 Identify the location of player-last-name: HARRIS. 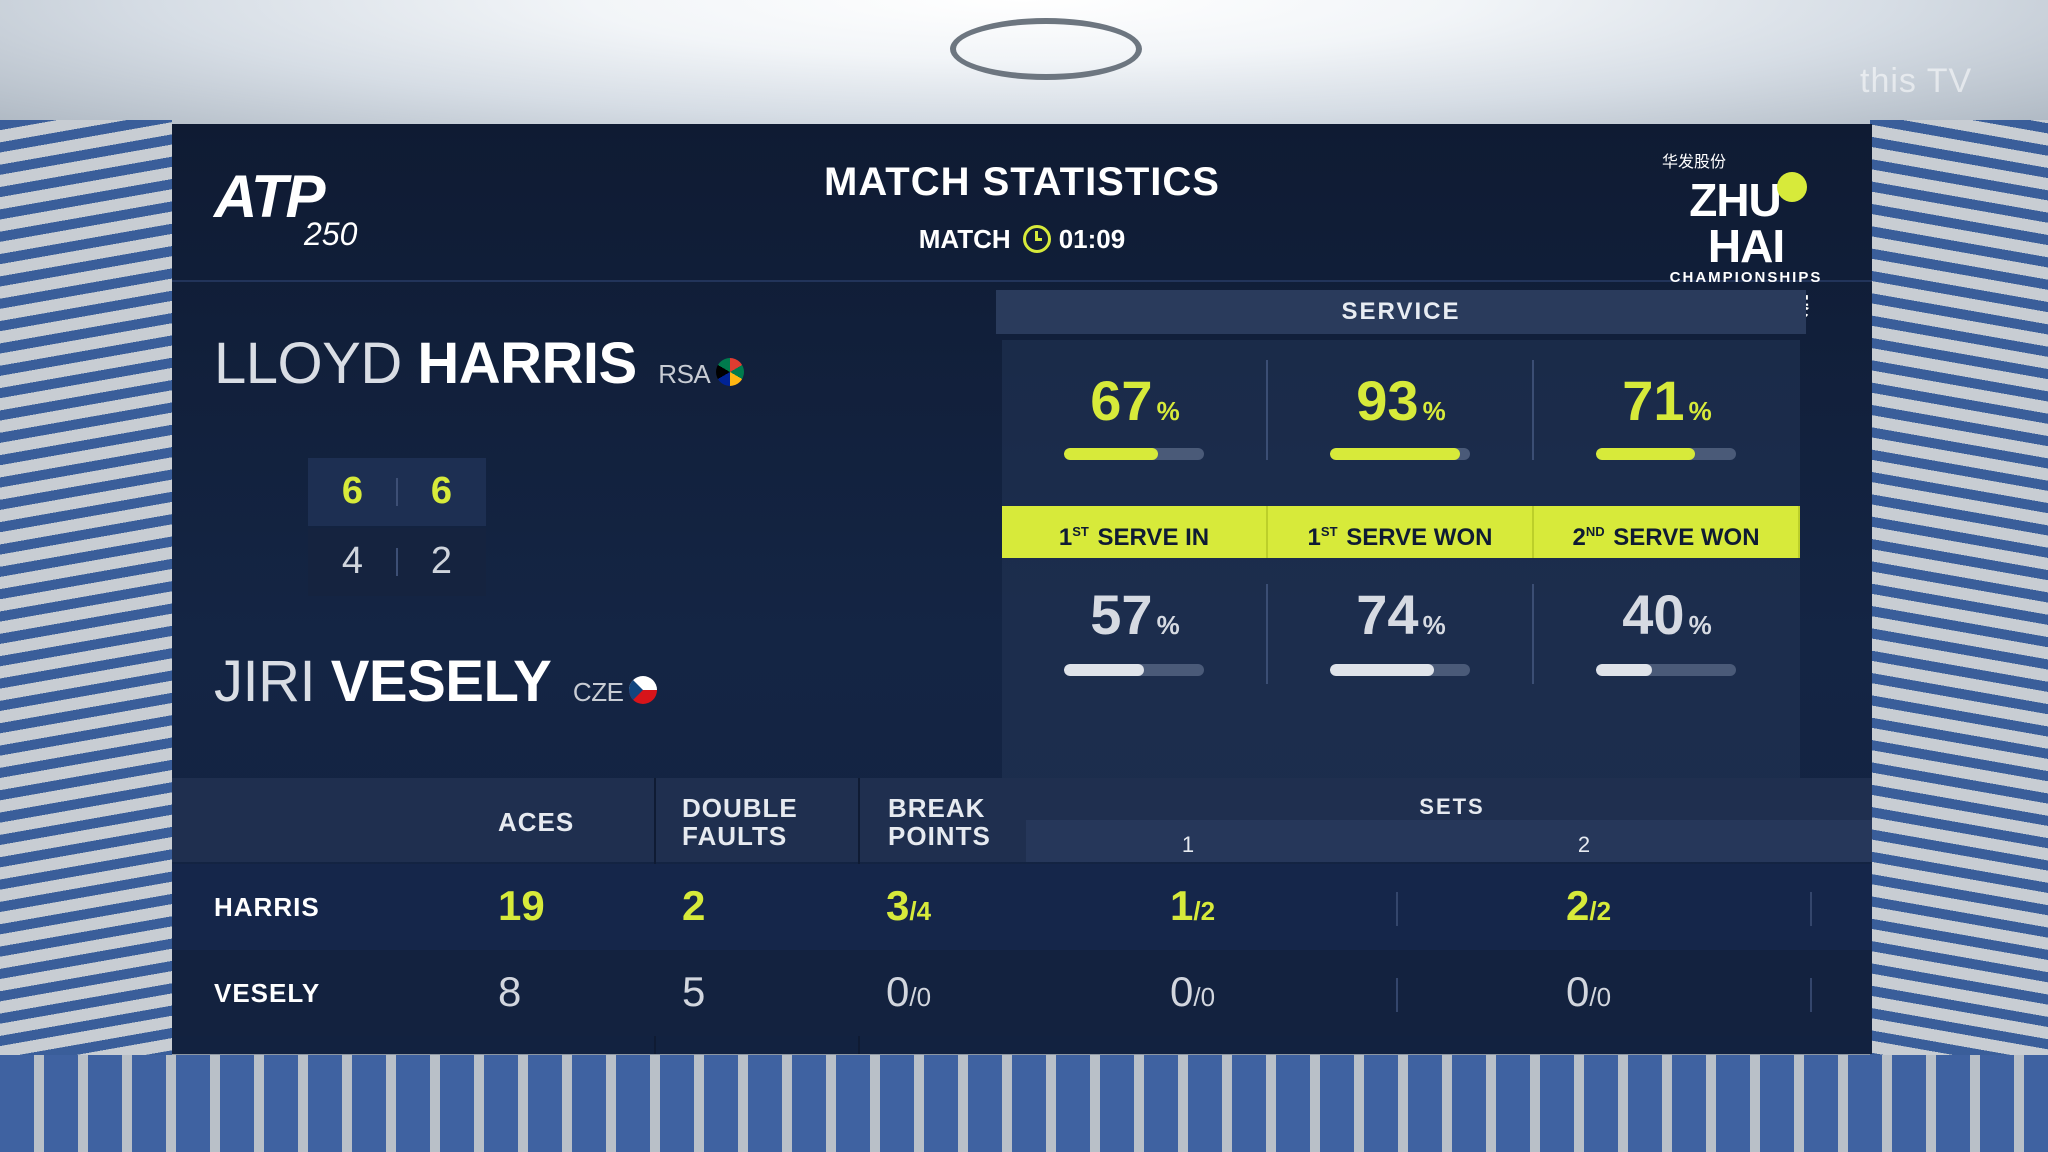
(527, 363).